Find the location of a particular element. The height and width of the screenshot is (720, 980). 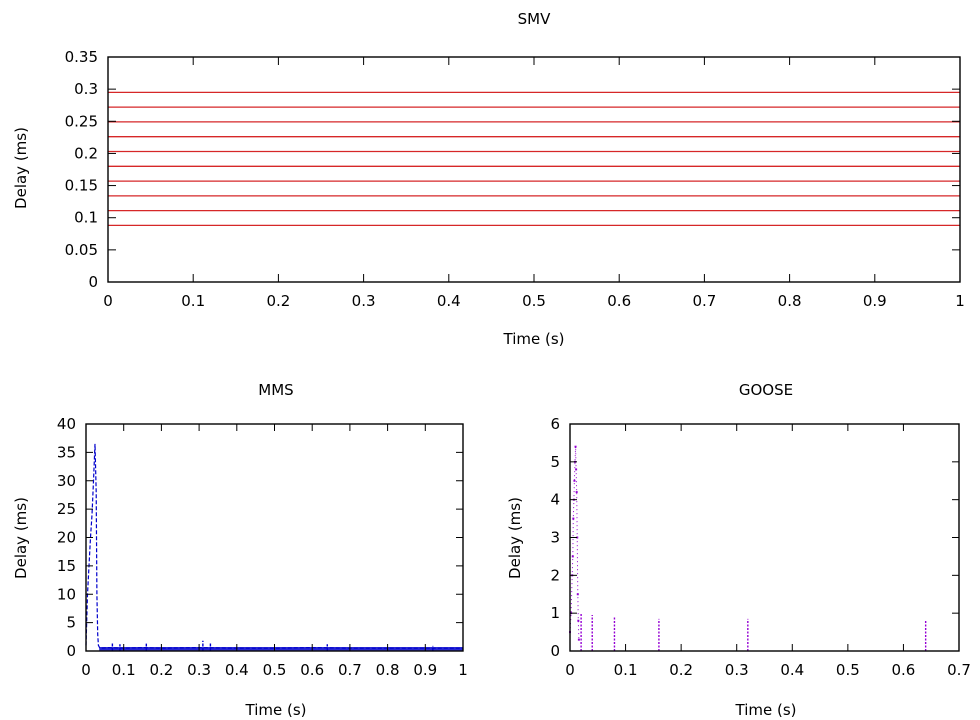

goose-x-axis-ticks: 0 0.1 0.2 0.3 0.4 0.5 0.6 0.7 is located at coordinates (768, 551).